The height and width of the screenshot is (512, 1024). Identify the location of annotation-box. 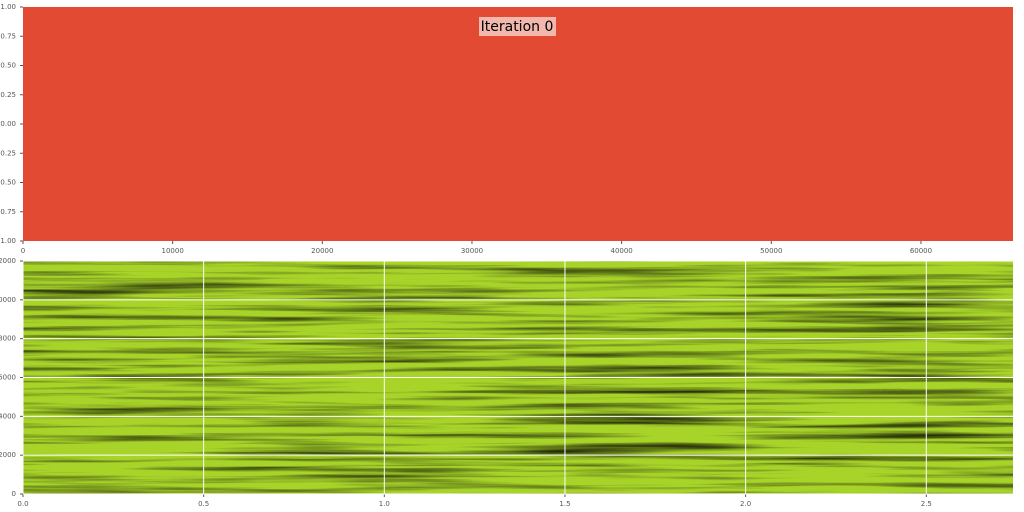
(517, 26).